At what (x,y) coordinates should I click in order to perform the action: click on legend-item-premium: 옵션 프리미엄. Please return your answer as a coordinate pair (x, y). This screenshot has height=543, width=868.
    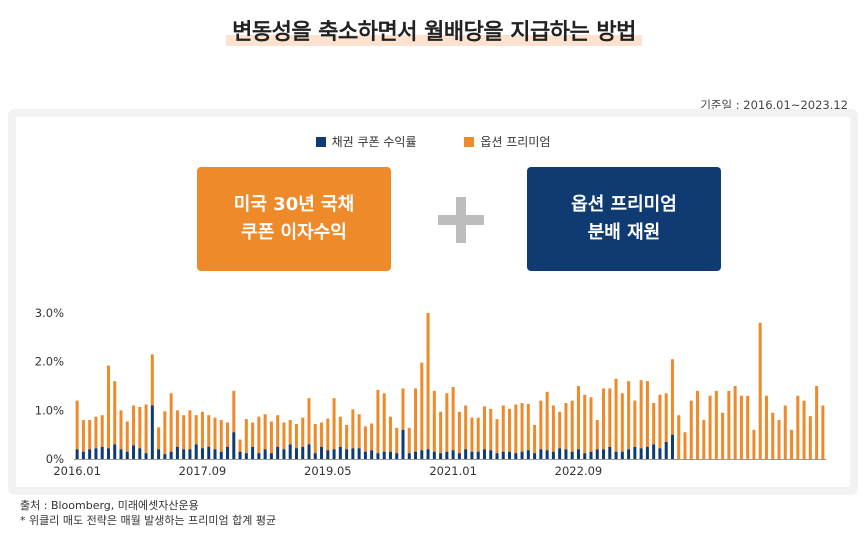
    Looking at the image, I should click on (507, 141).